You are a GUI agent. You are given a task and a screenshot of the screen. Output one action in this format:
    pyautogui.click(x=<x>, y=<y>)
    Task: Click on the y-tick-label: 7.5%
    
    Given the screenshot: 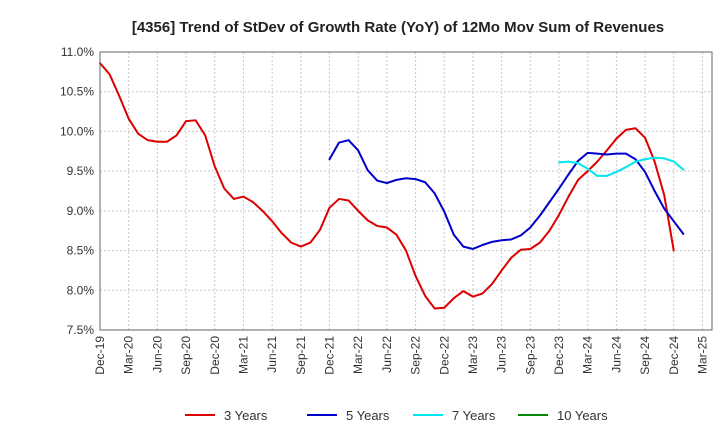 What is the action you would take?
    pyautogui.click(x=81, y=330)
    